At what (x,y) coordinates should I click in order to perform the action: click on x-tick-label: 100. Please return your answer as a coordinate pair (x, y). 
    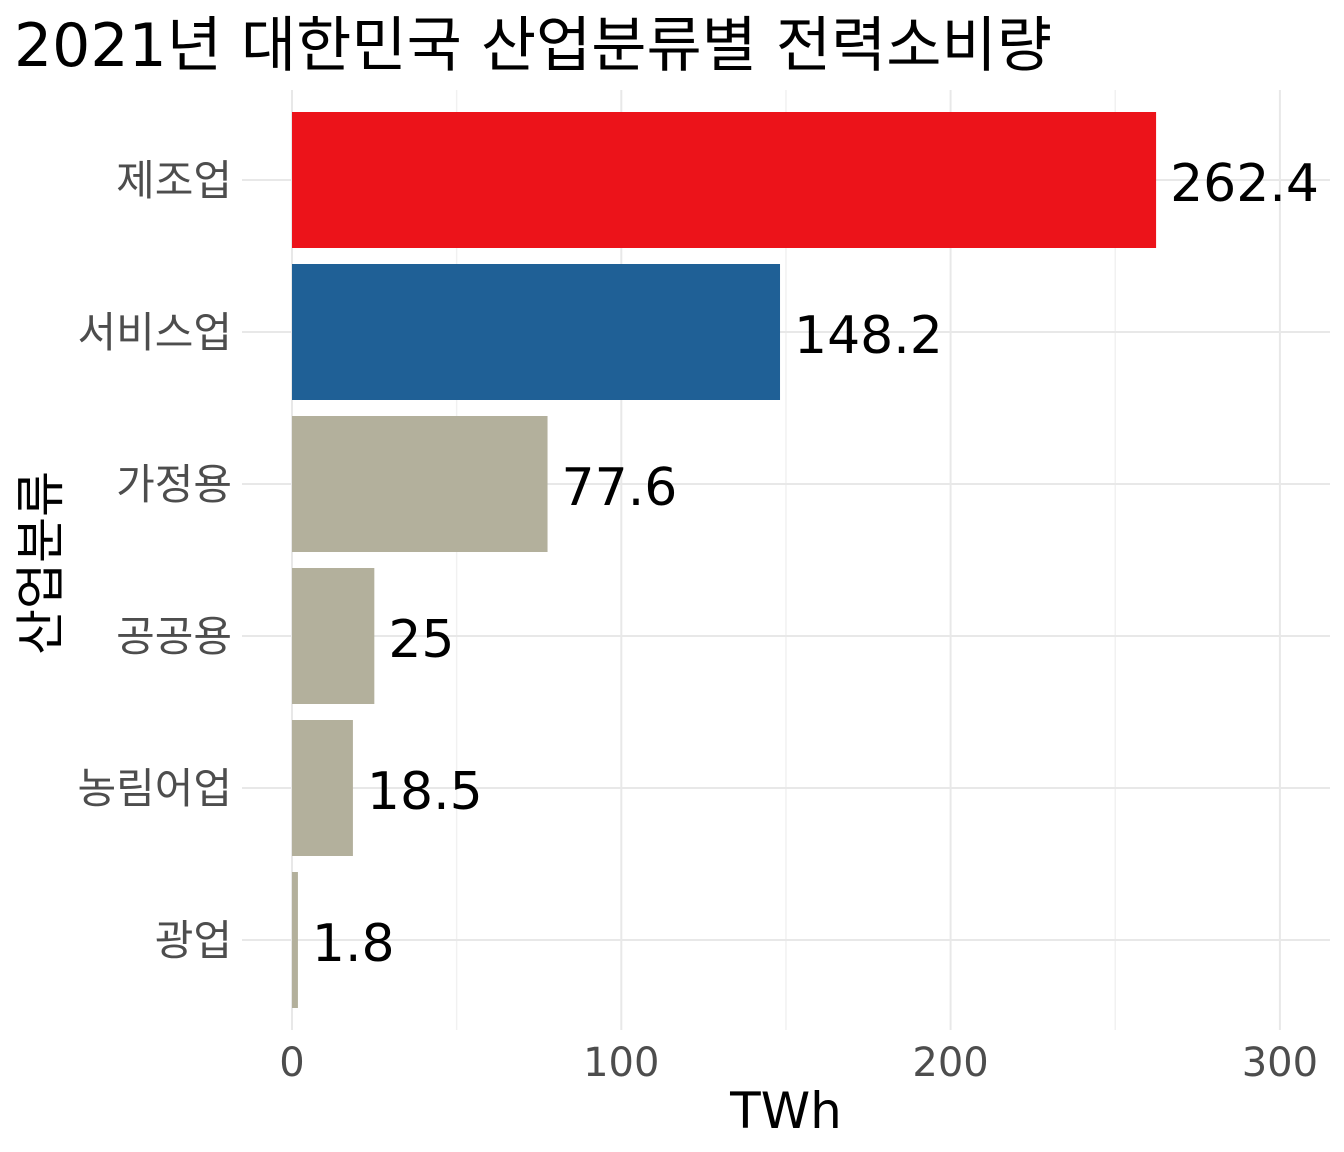
    Looking at the image, I should click on (621, 1063).